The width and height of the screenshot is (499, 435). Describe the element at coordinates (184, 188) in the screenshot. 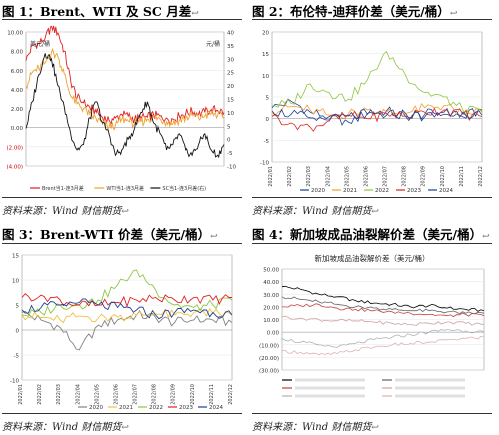

I see `legend-label: SC当1-连3月差(右)` at that location.